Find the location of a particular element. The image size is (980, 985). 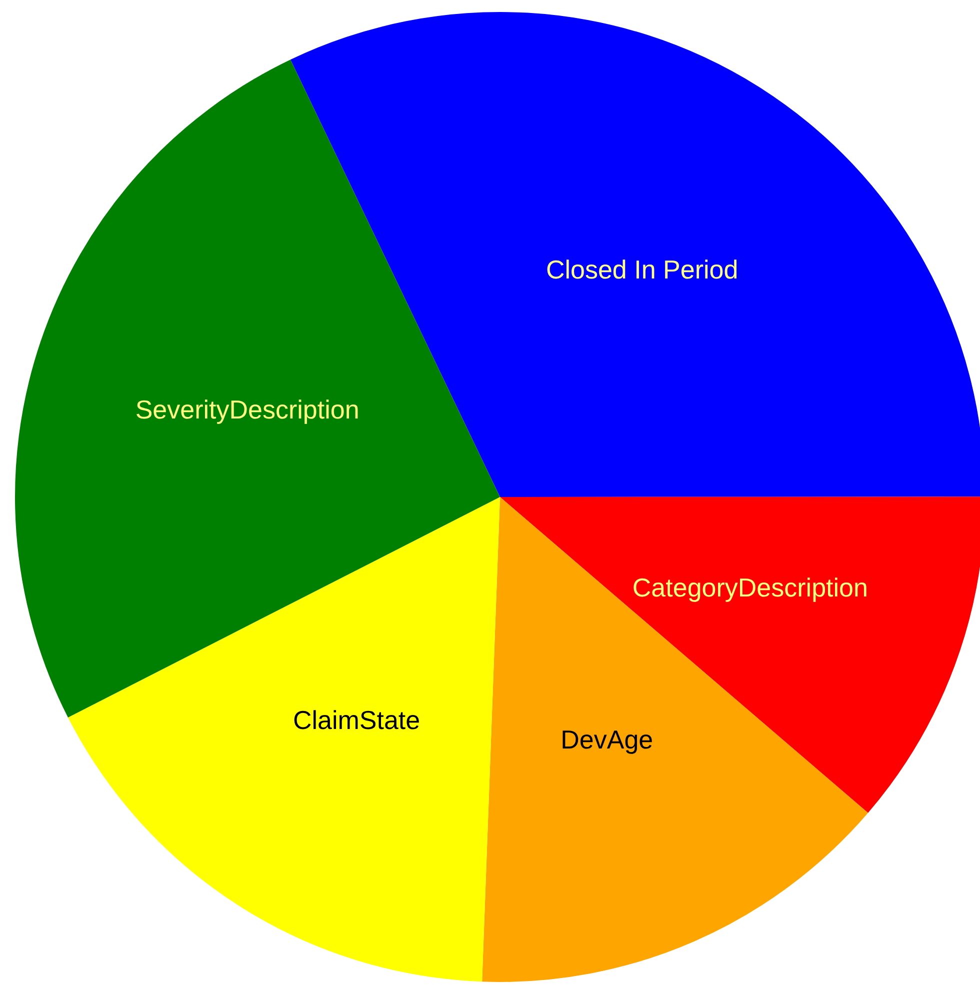

slice-label: ClaimState is located at coordinates (356, 720).